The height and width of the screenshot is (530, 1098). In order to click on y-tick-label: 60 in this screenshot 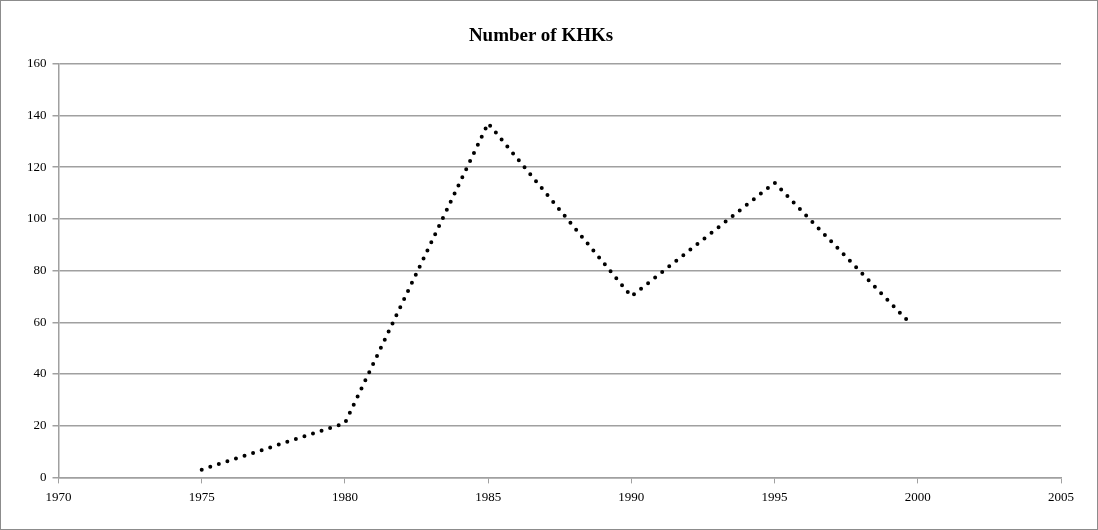, I will do `click(40, 321)`.